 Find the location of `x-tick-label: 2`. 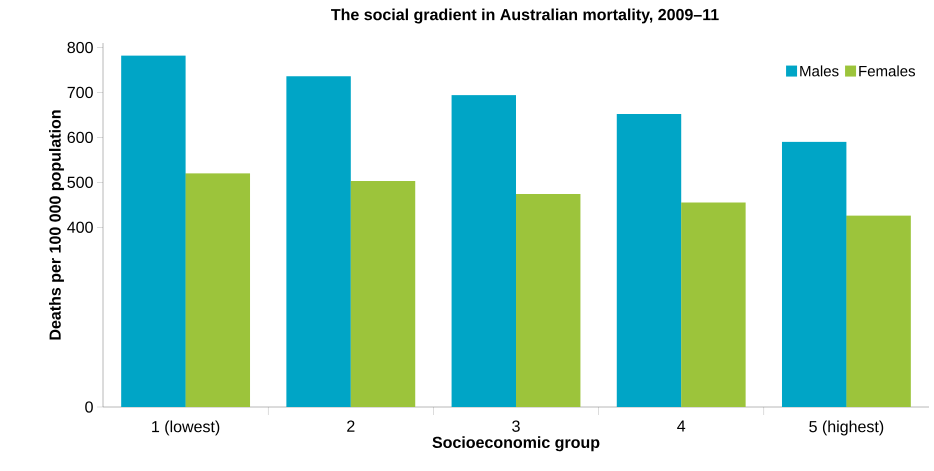

x-tick-label: 2 is located at coordinates (350, 426).